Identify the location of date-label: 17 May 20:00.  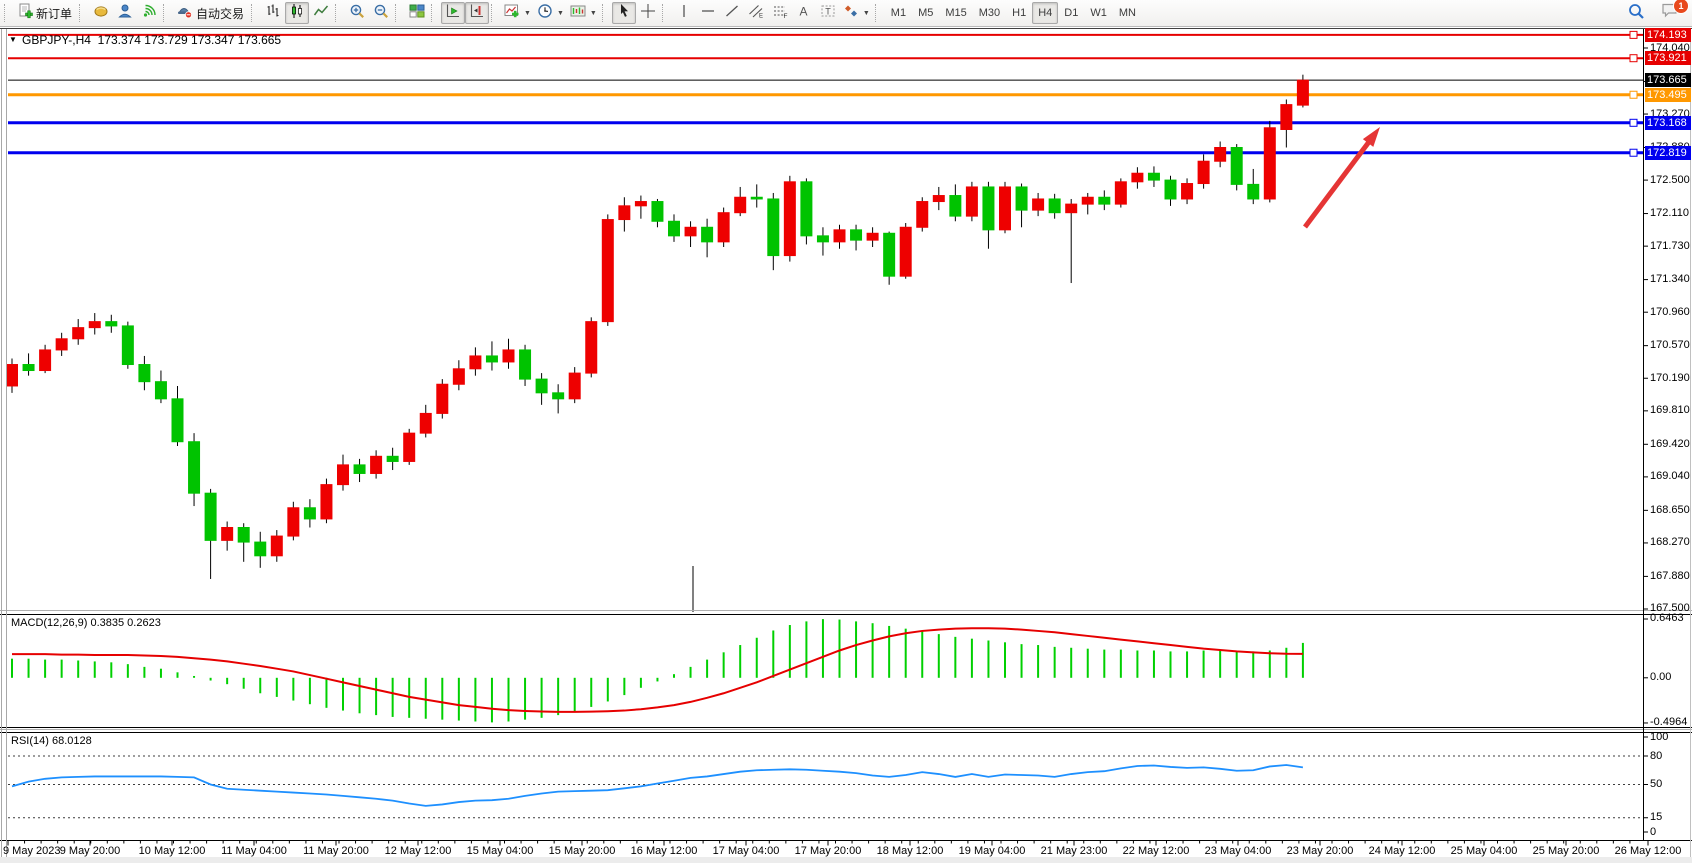
(828, 851).